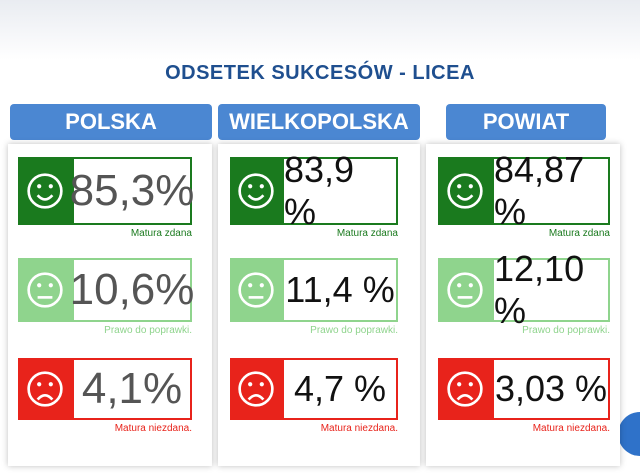 This screenshot has height=474, width=640. Describe the element at coordinates (340, 190) in the screenshot. I see `result-value: 83,9 %` at that location.